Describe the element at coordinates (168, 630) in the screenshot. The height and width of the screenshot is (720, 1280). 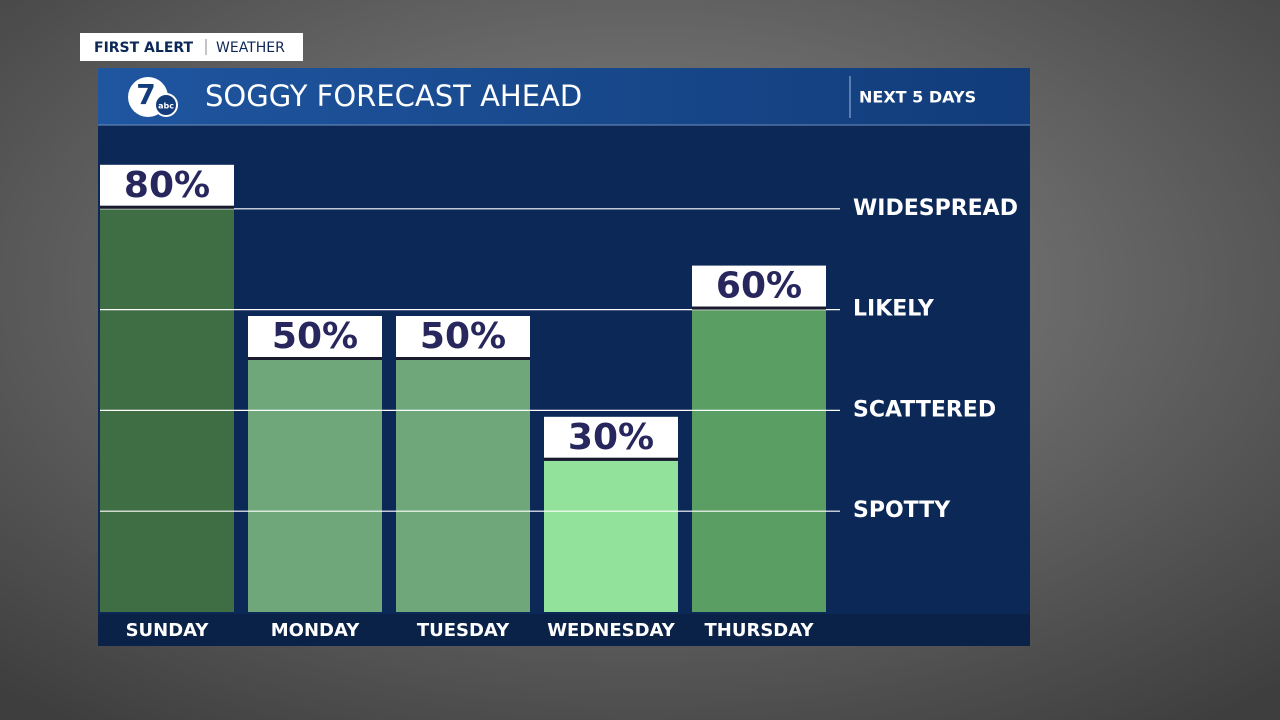
I see `x-tick-label: SUNDAY` at that location.